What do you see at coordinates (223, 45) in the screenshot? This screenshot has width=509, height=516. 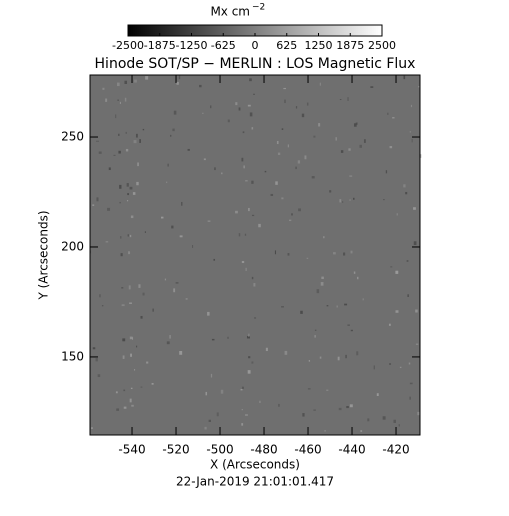 I see `colorbar-tick-label: -625` at bounding box center [223, 45].